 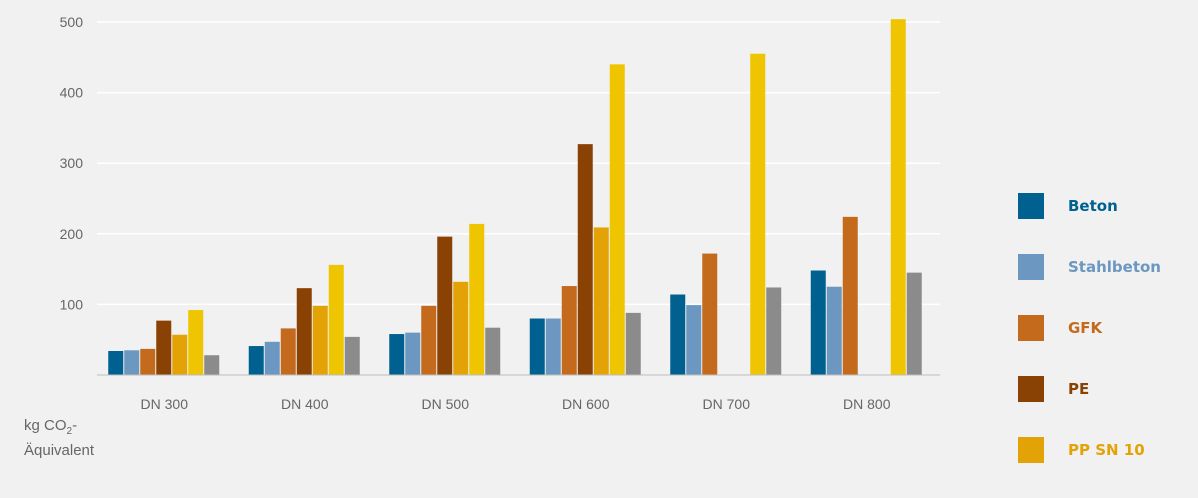 I want to click on x-tick-label: DN 300, so click(x=165, y=404).